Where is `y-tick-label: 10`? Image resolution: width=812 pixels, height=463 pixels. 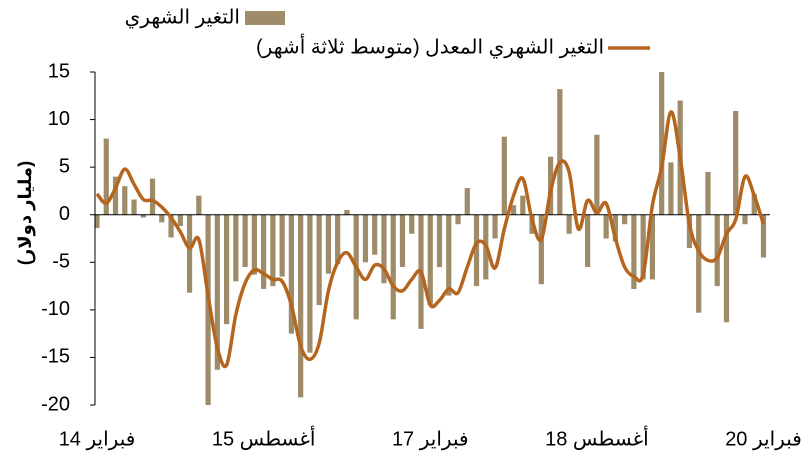 y-tick-label: 10 is located at coordinates (59, 119).